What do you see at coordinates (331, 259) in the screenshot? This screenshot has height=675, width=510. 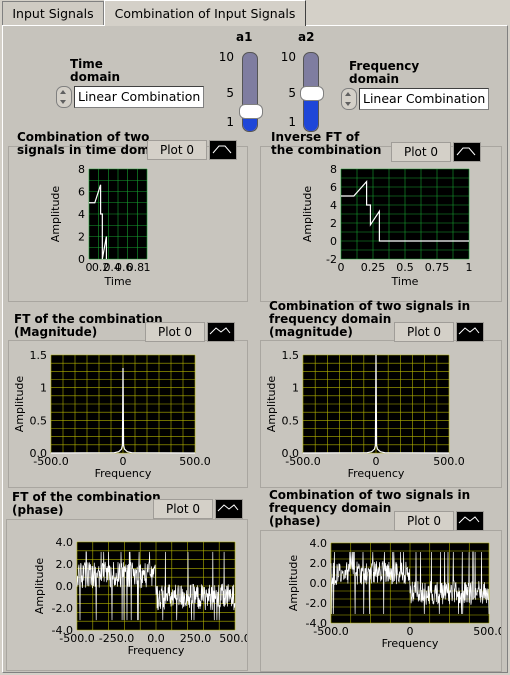 I see `y-tick-label: -2` at bounding box center [331, 259].